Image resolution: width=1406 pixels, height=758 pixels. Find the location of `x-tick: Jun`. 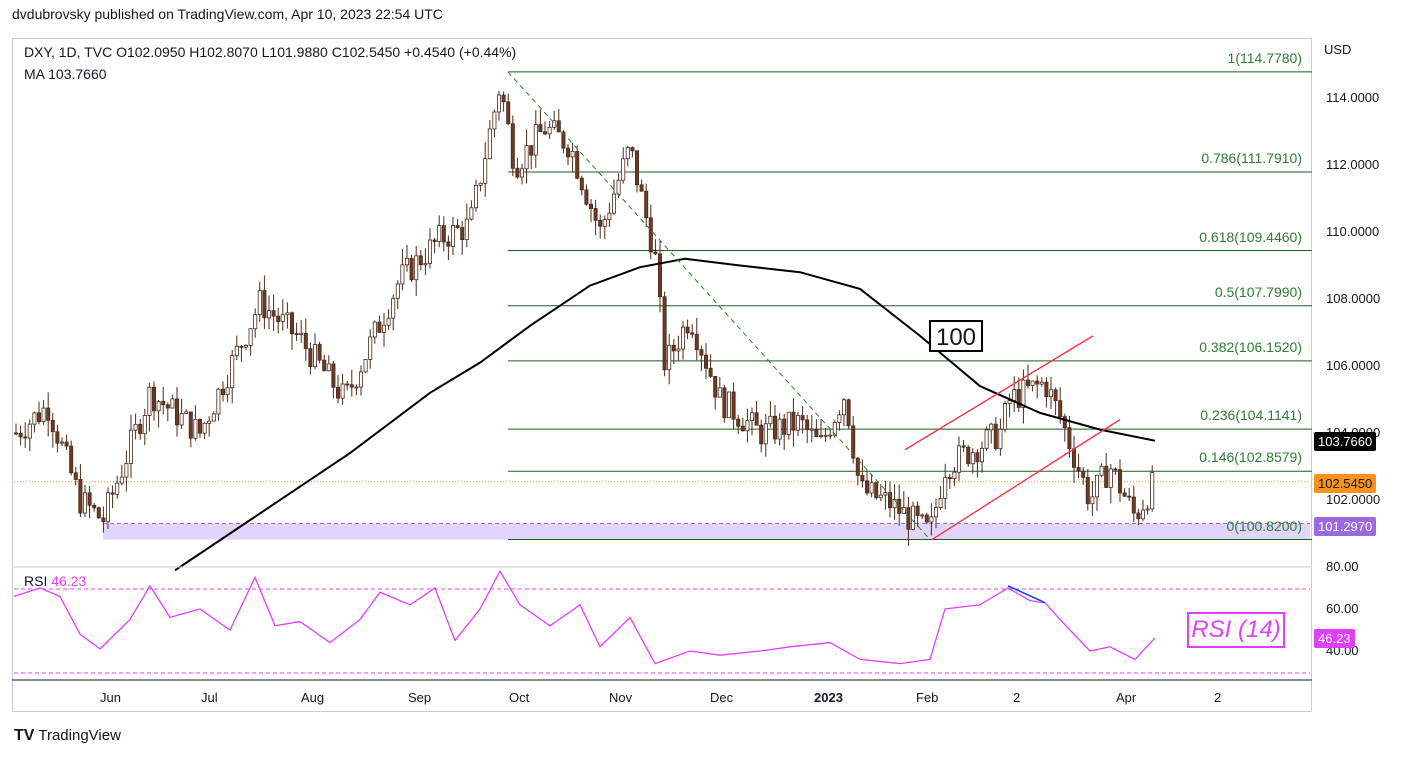

x-tick: Jun is located at coordinates (110, 697).